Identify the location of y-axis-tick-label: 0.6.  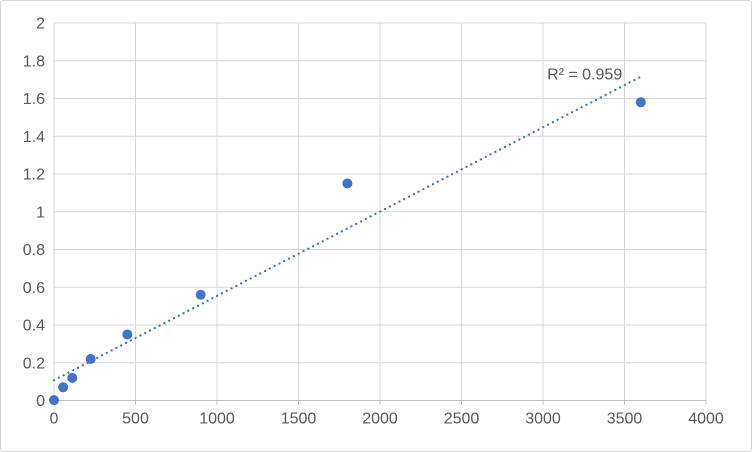
(34, 288).